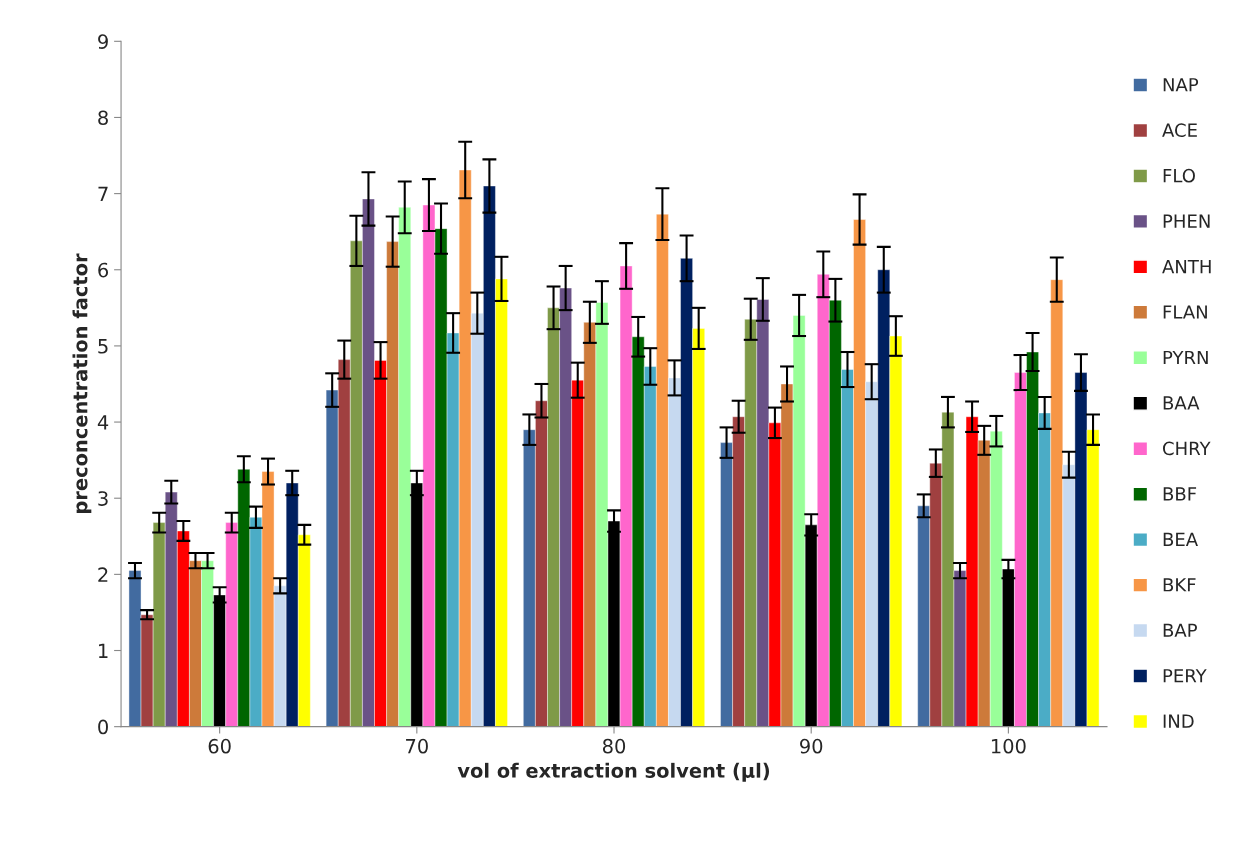 Image resolution: width=1248 pixels, height=843 pixels. Describe the element at coordinates (1008, 746) in the screenshot. I see `x-tick-label: 100` at that location.